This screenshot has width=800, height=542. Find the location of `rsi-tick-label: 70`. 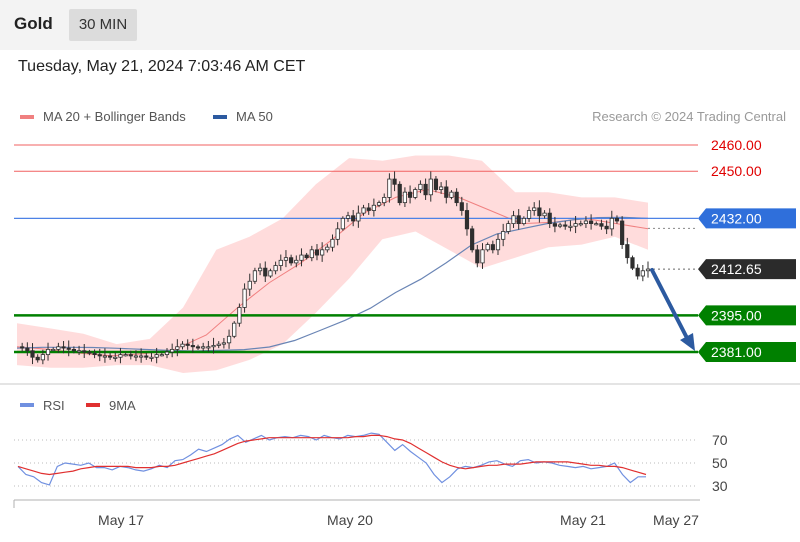

rsi-tick-label: 70 is located at coordinates (720, 440).